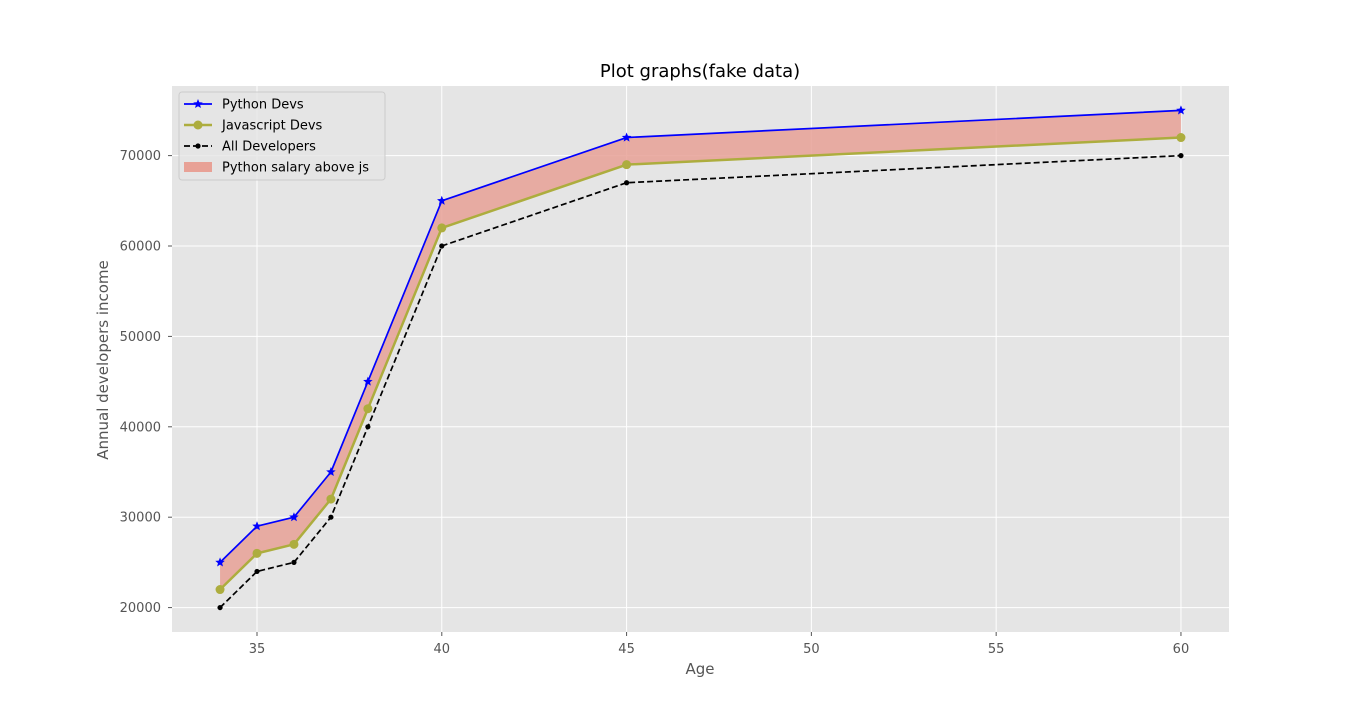 The height and width of the screenshot is (716, 1366). Describe the element at coordinates (700, 71) in the screenshot. I see `chart-title: Plot graphs(fake data)` at that location.